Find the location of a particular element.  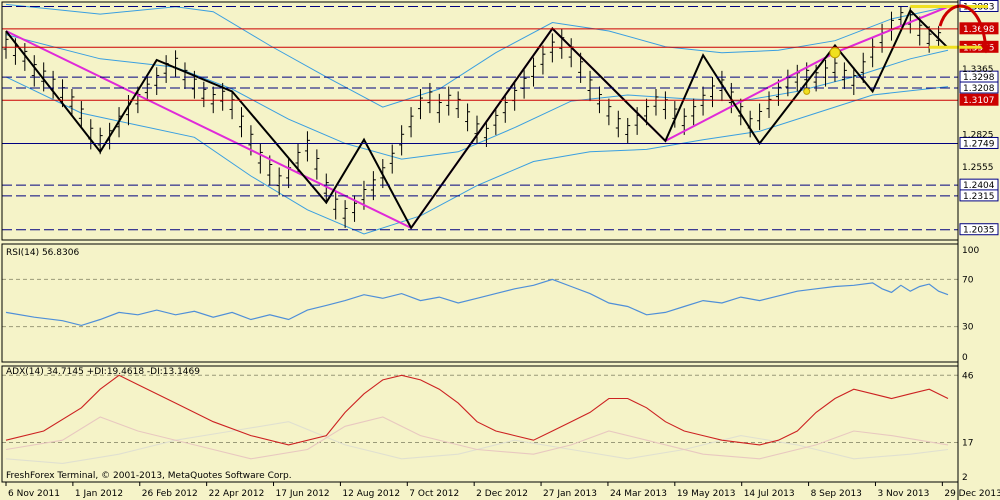

time-axis-label: 1 Jan 2012 is located at coordinates (99, 494).